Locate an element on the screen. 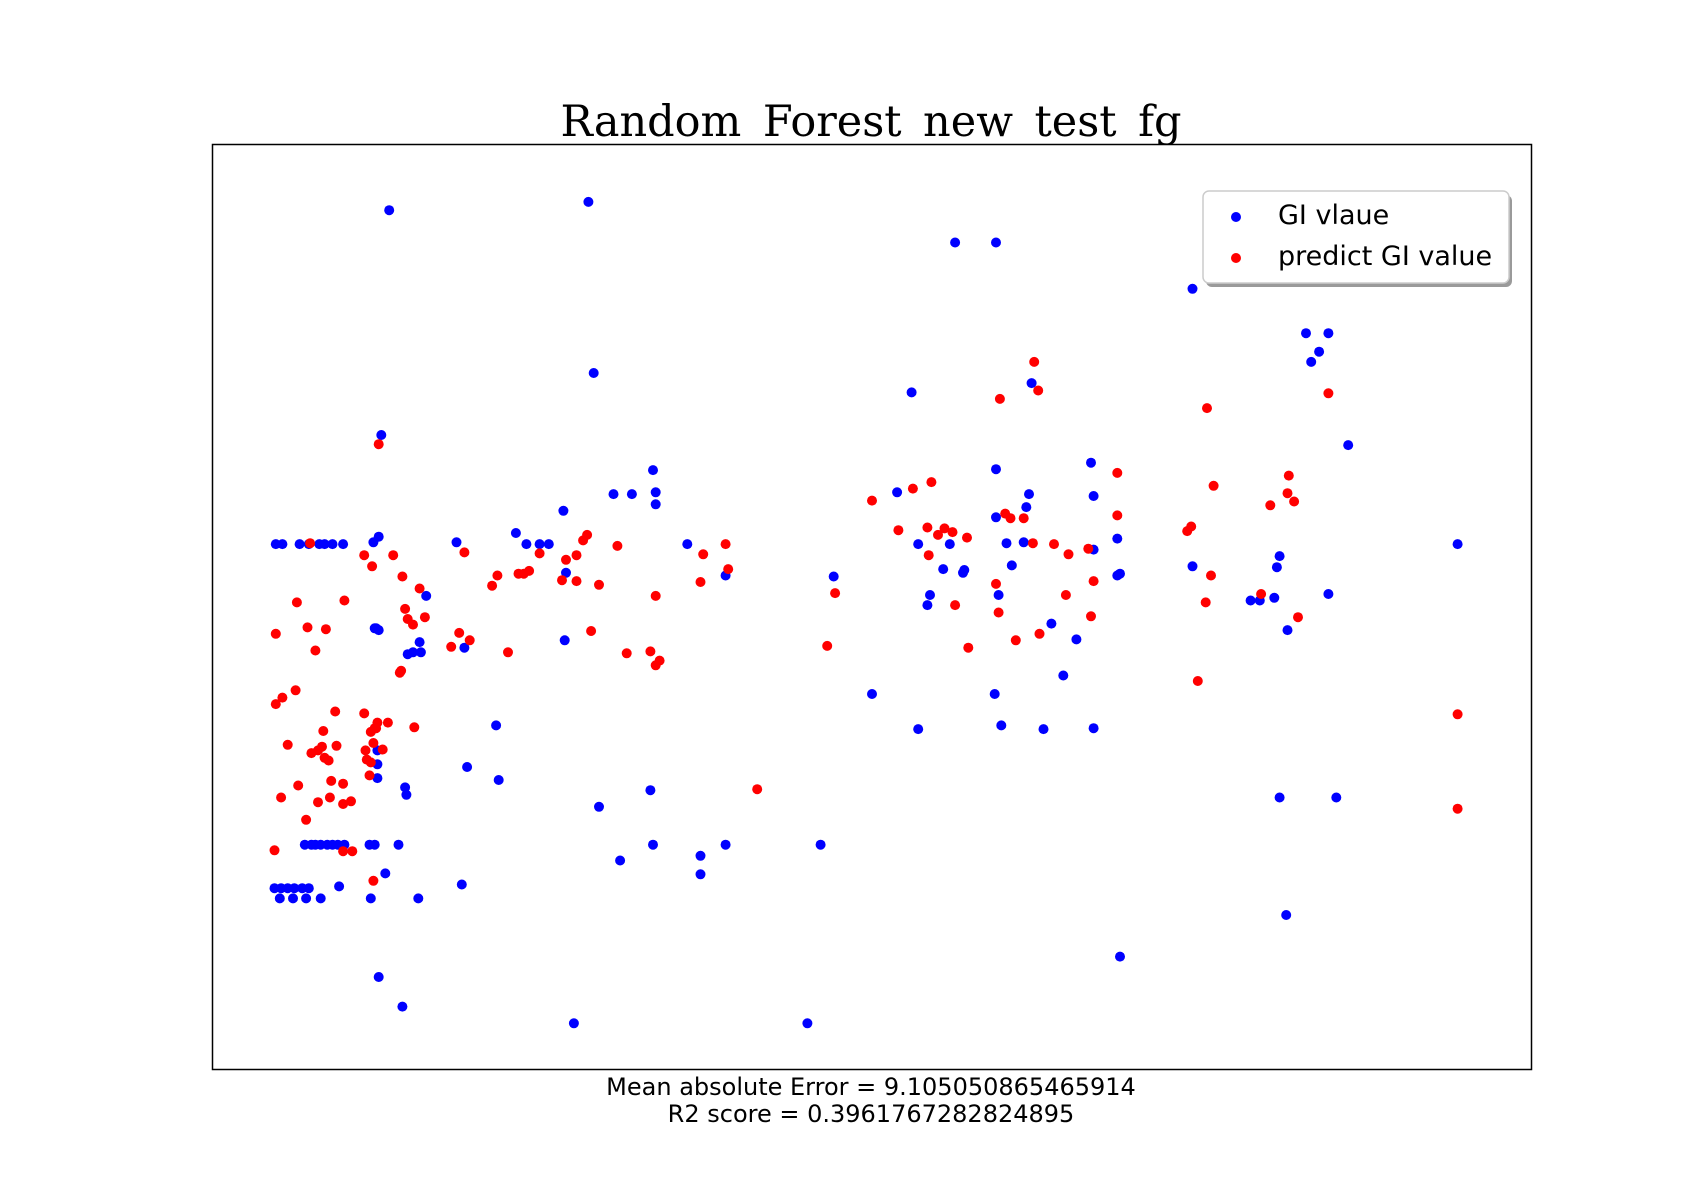 The width and height of the screenshot is (1700, 1200). chart-title: Random_Forest_new_test_fg is located at coordinates (870, 122).